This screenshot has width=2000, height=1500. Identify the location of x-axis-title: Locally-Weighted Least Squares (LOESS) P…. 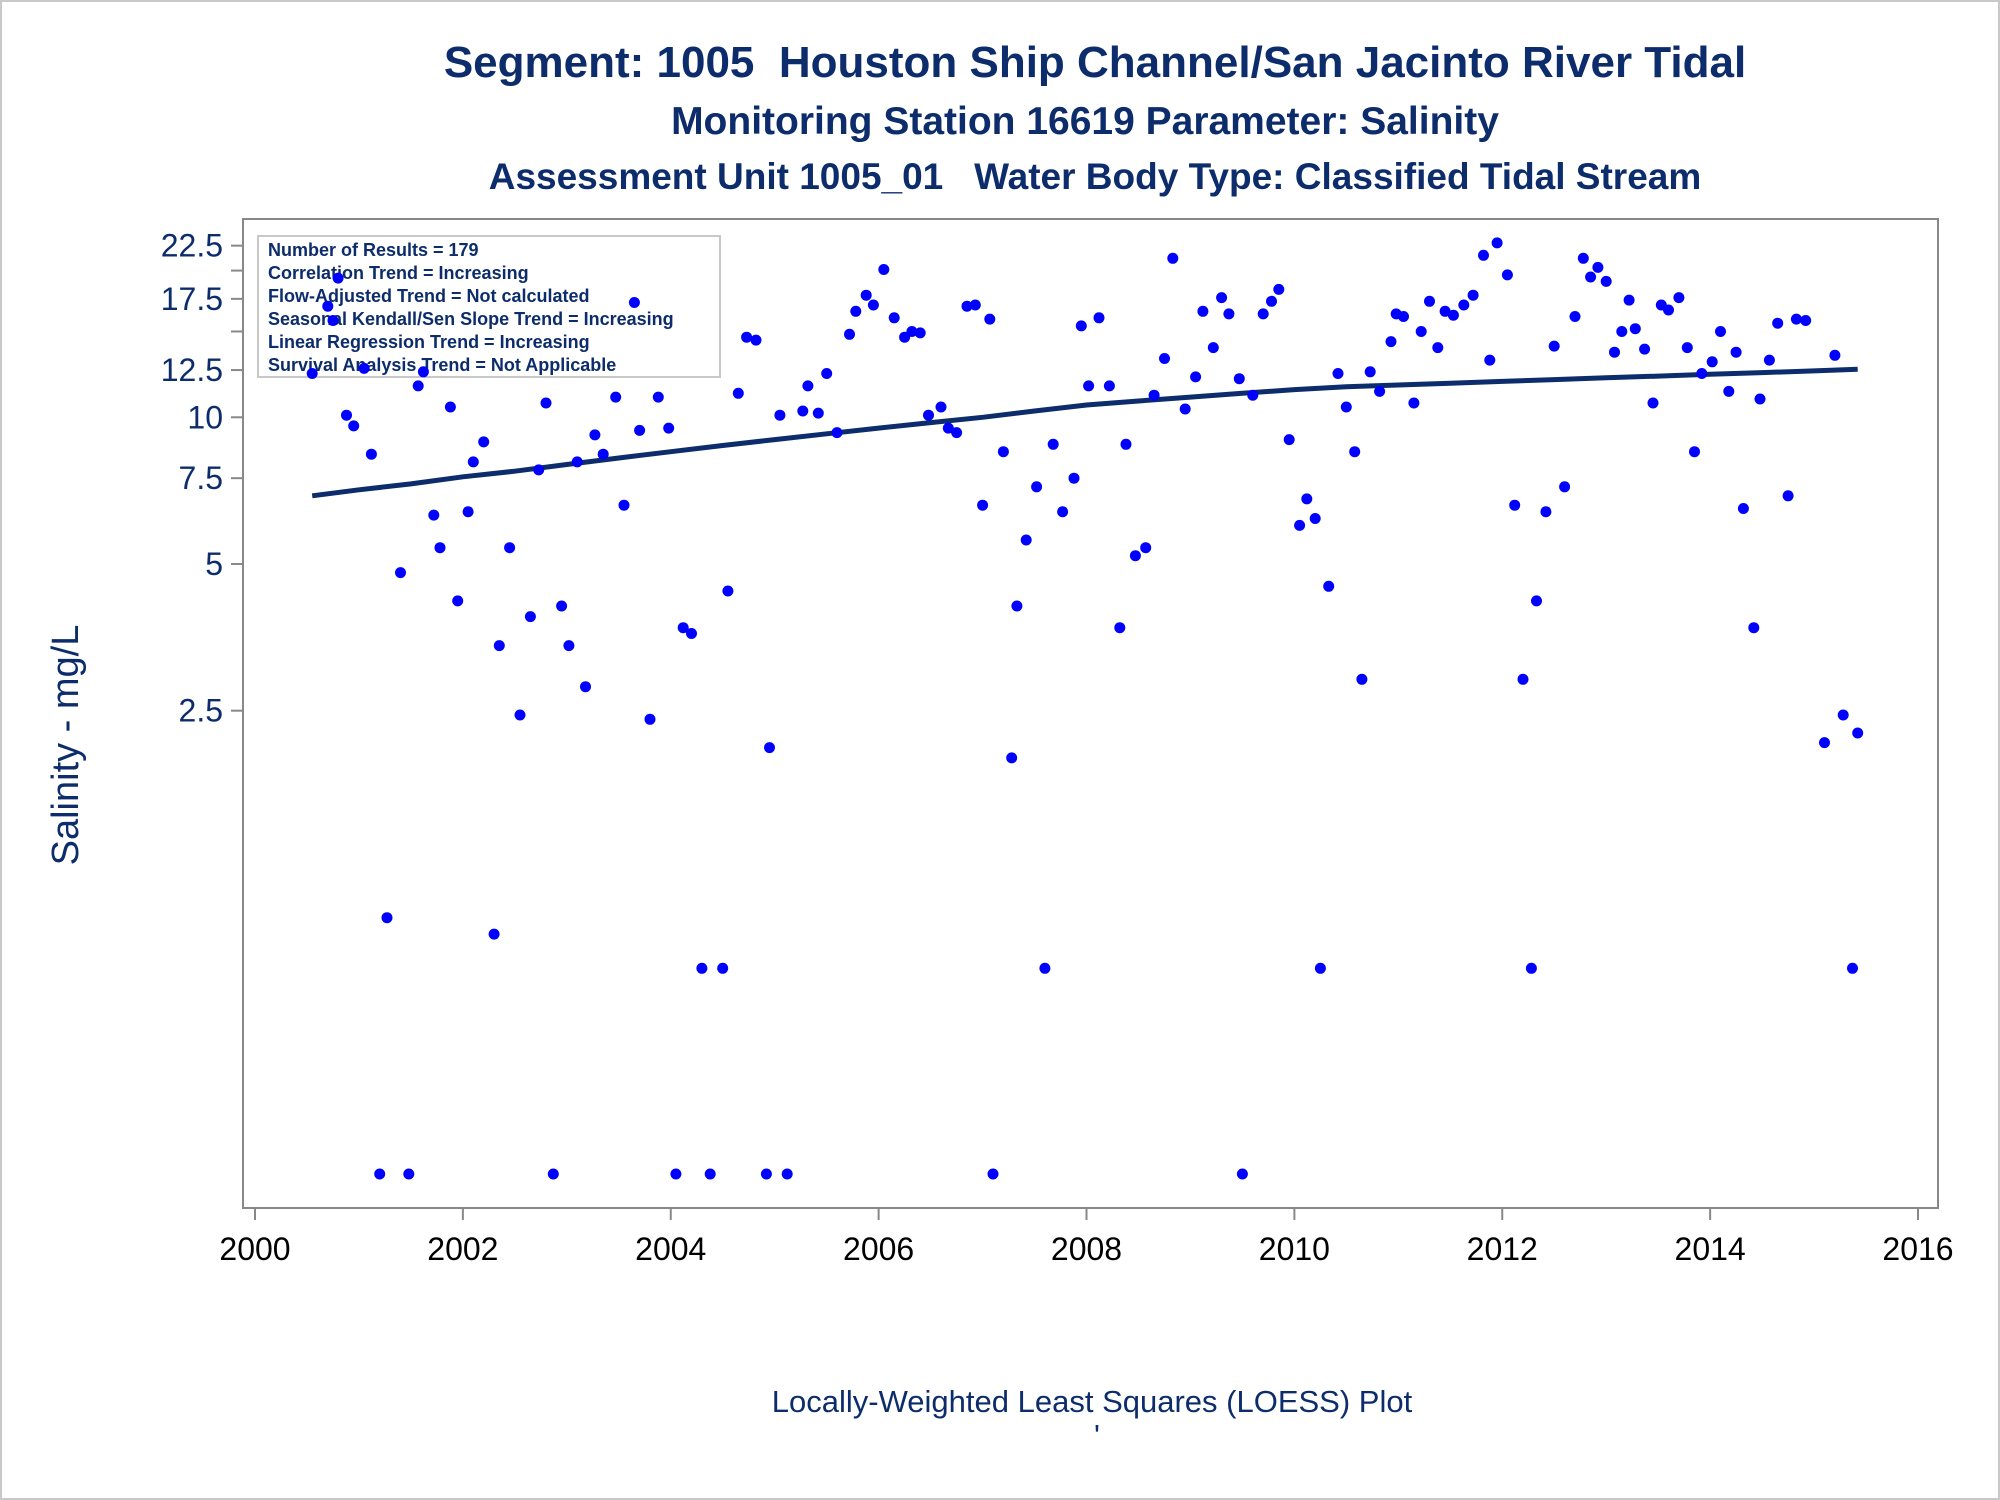
(1092, 1401).